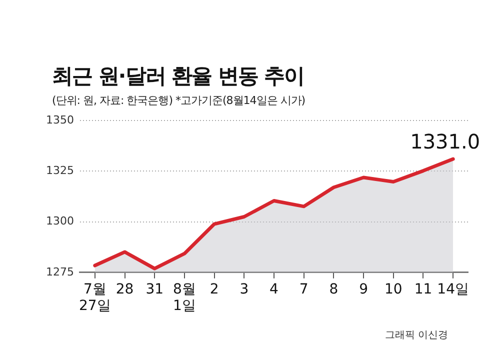 The width and height of the screenshot is (500, 356). What do you see at coordinates (155, 289) in the screenshot?
I see `x-tick-label: 31` at bounding box center [155, 289].